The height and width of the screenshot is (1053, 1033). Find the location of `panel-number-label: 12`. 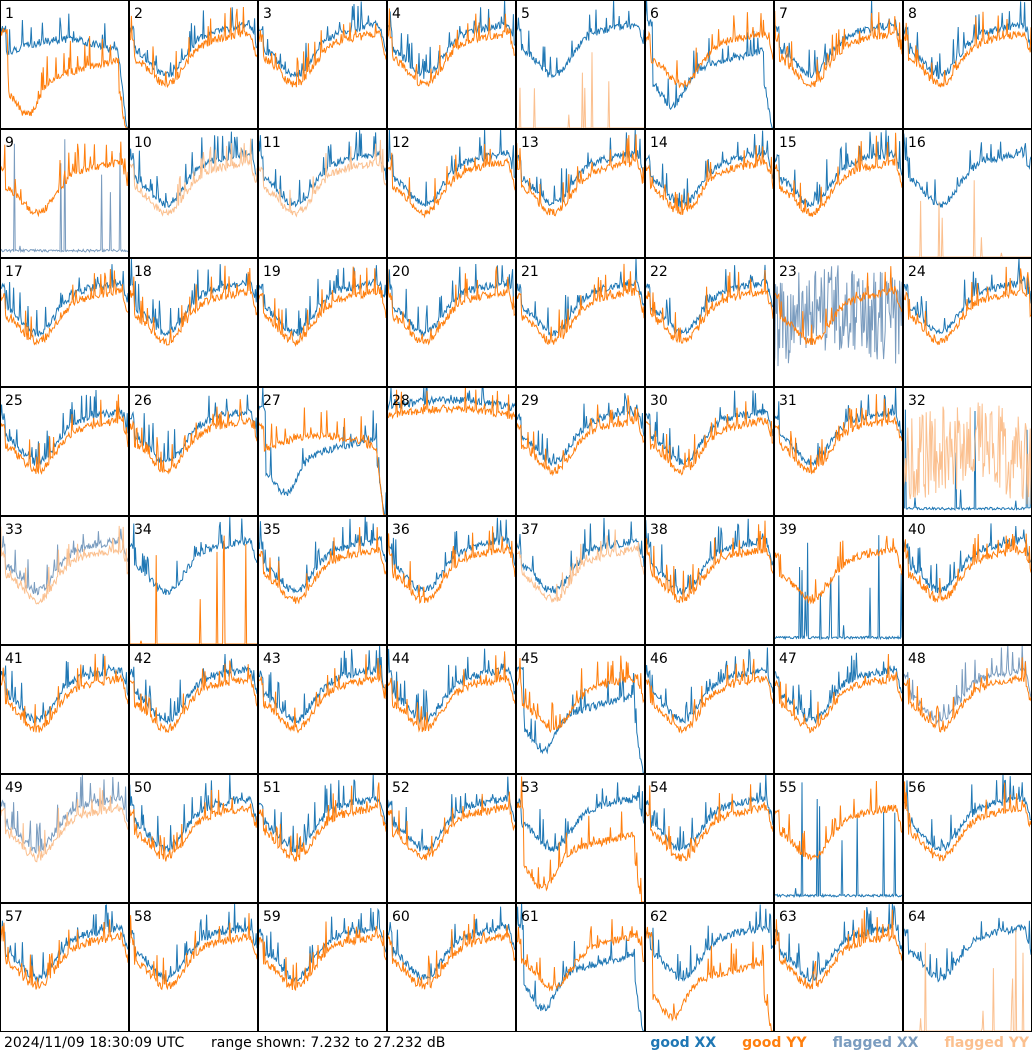

panel-number-label: 12 is located at coordinates (401, 143).